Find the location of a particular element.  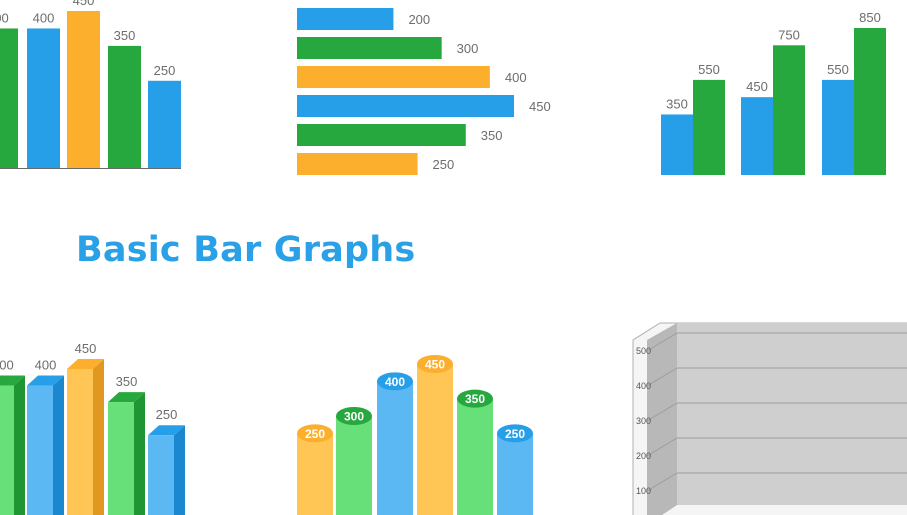

data-label: 200 is located at coordinates (419, 19).